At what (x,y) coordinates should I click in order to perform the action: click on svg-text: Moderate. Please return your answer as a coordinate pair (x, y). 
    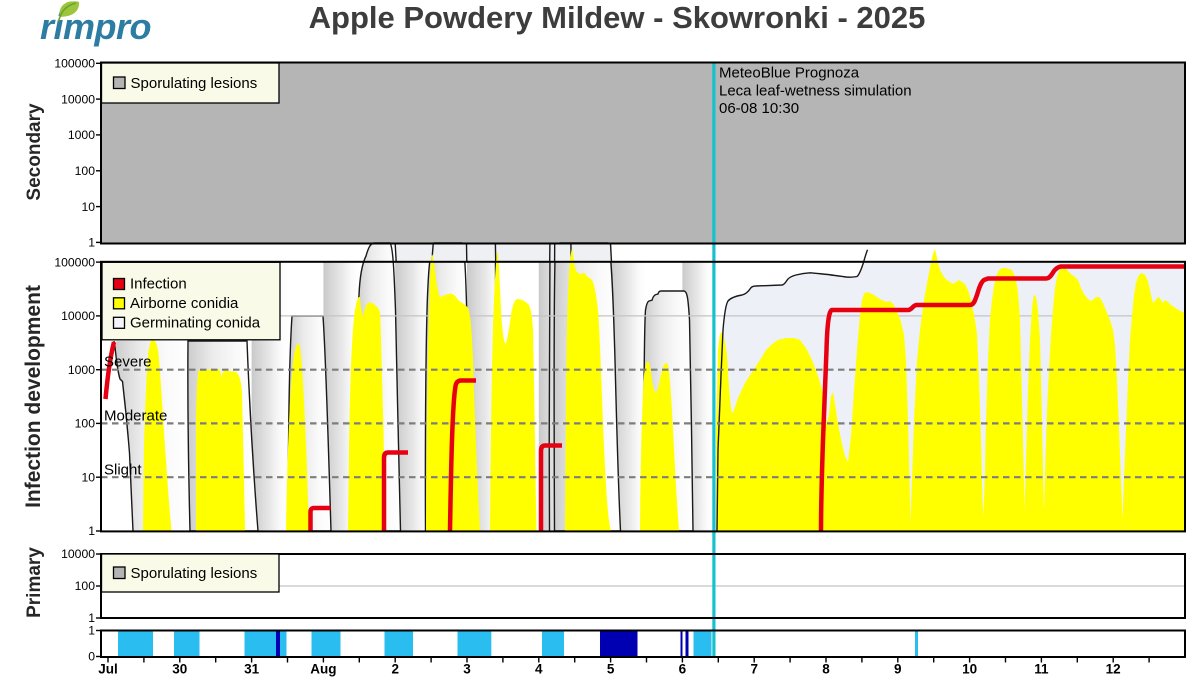
    Looking at the image, I should click on (135, 416).